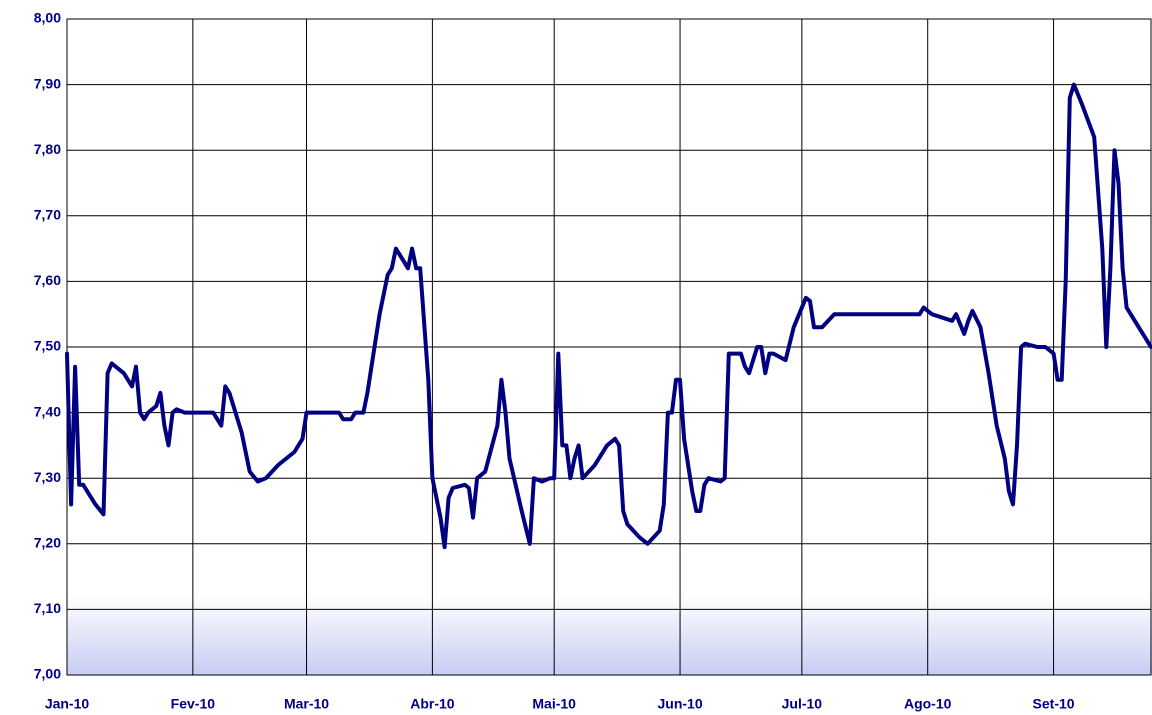 The image size is (1152, 715). What do you see at coordinates (47, 608) in the screenshot?
I see `y-tick-label: 7,10` at bounding box center [47, 608].